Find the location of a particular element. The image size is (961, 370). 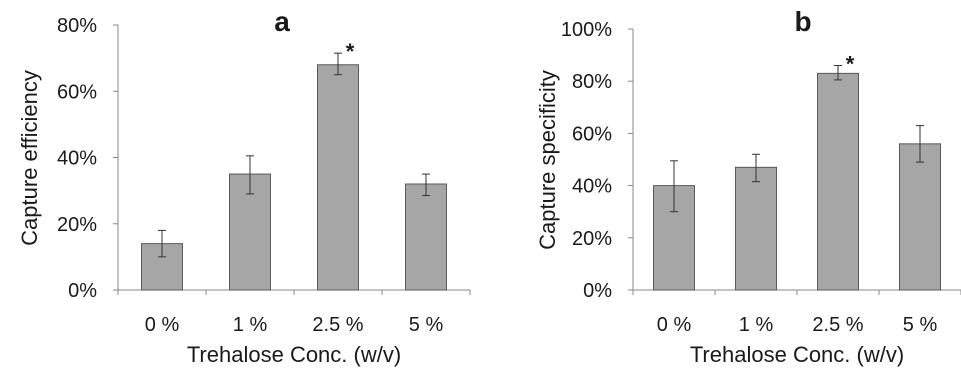

panel-label: a is located at coordinates (282, 21).